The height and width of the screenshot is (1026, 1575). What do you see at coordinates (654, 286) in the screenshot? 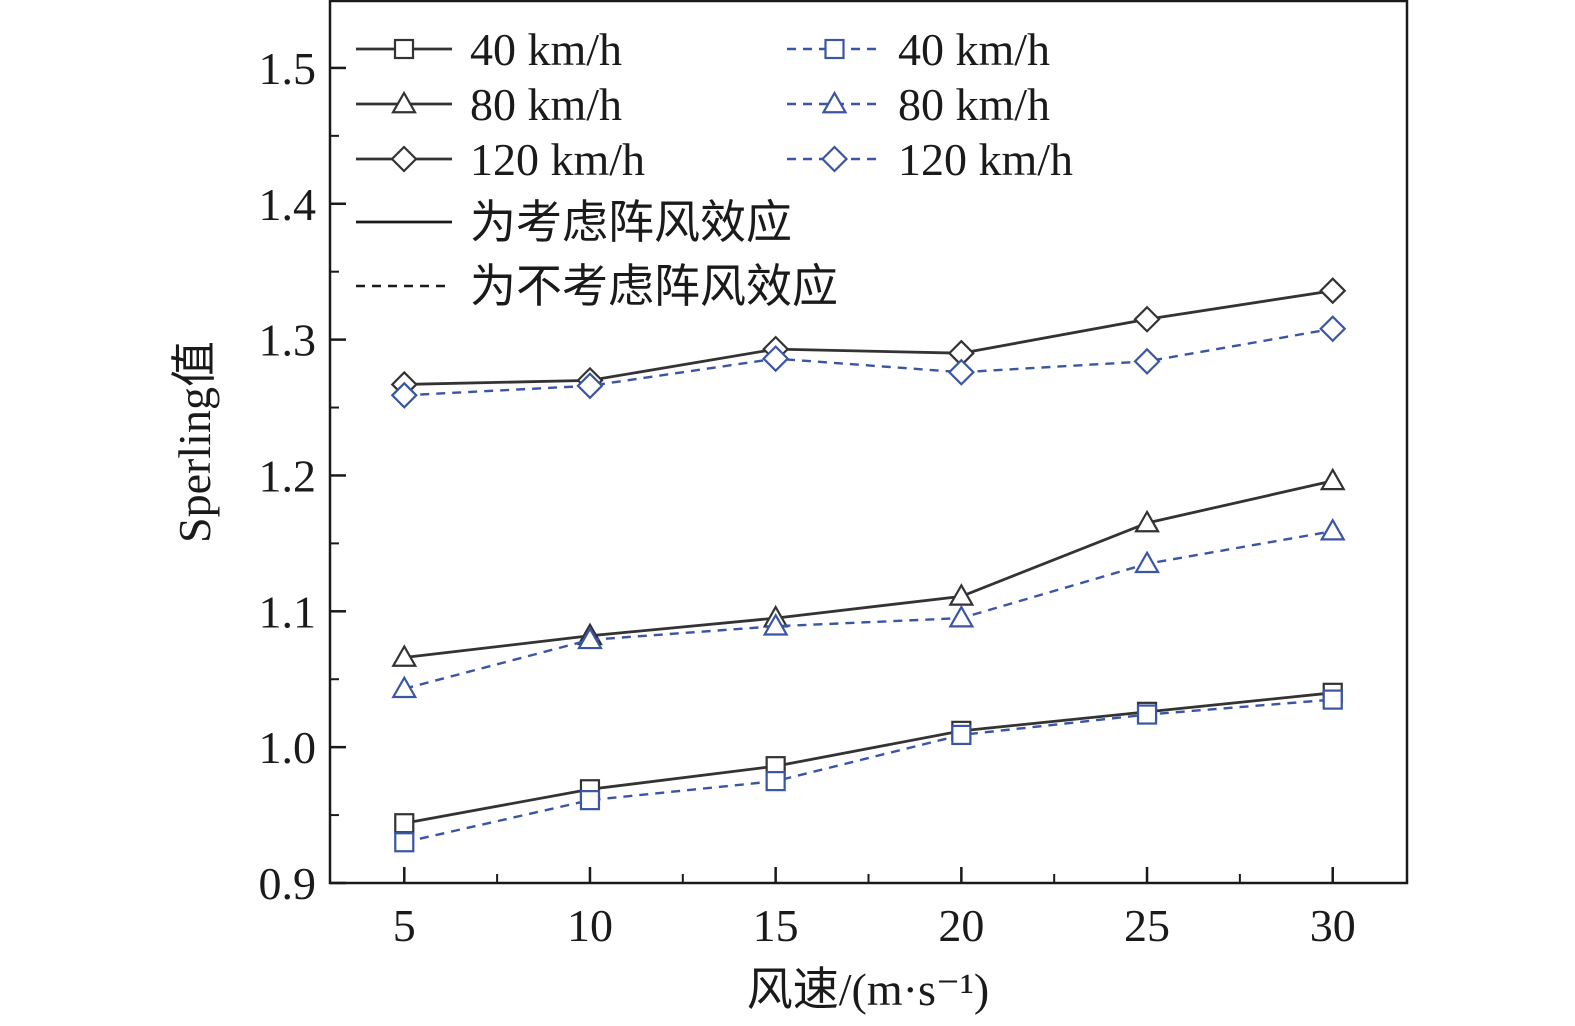
I see `legend-note-label: 为不考虑阵风效应` at bounding box center [654, 286].